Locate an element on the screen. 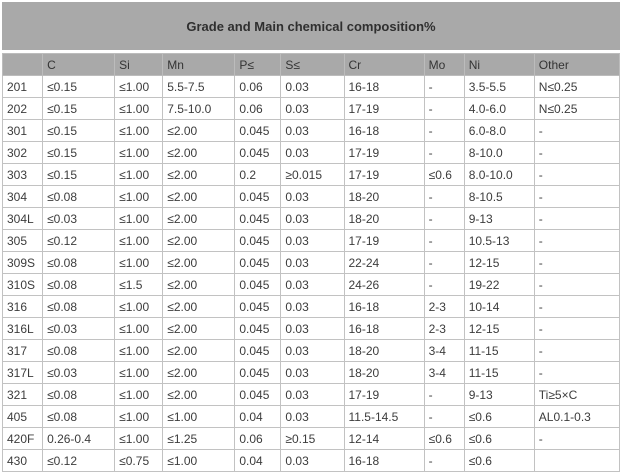 The width and height of the screenshot is (622, 474). value-cell: 22-24 is located at coordinates (384, 262).